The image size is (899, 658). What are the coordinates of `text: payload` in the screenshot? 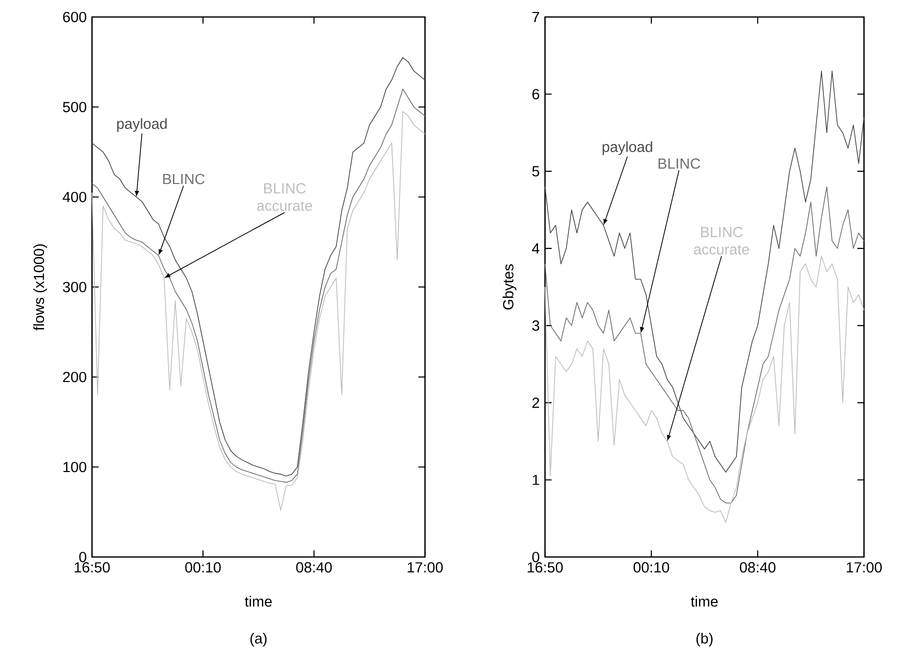 It's located at (627, 148).